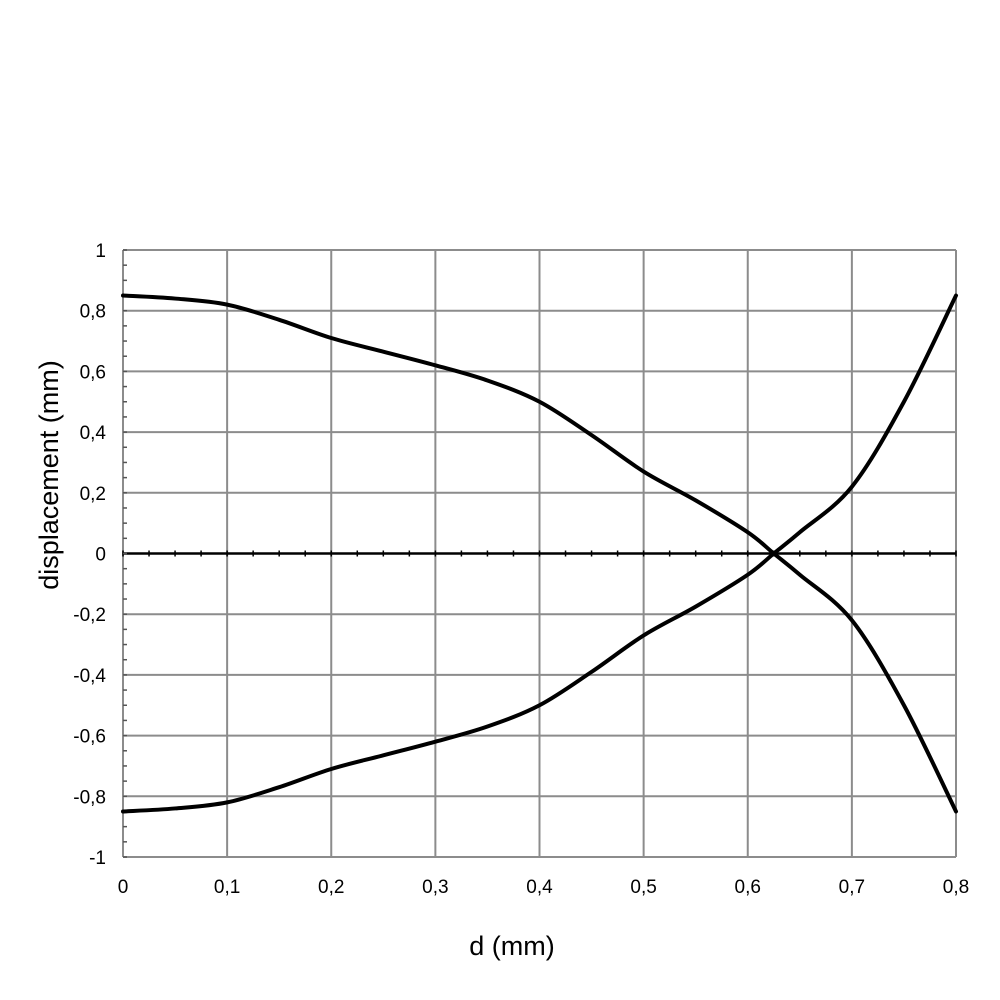  Describe the element at coordinates (93, 312) in the screenshot. I see `y-tick-label: 0,8` at that location.